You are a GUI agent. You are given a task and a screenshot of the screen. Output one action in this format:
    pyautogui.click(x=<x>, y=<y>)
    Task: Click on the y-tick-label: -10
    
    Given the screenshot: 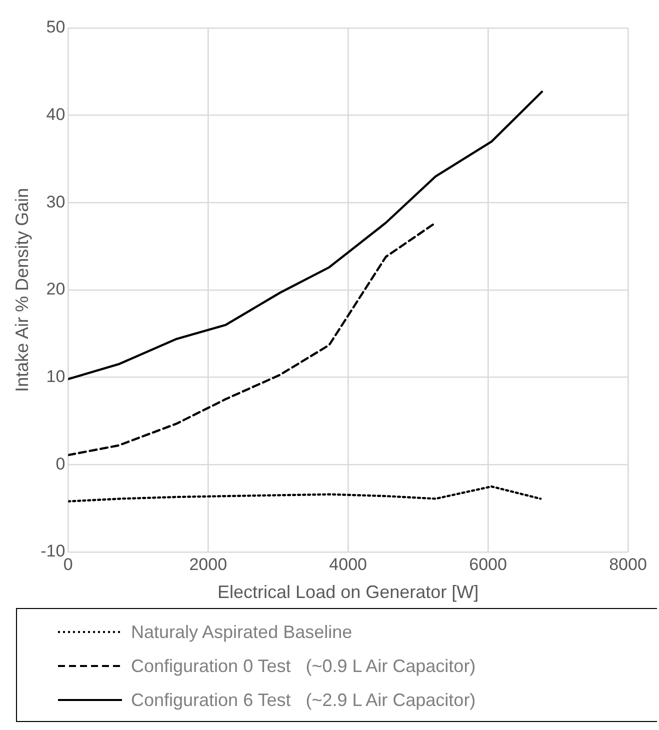 What is the action you would take?
    pyautogui.click(x=53, y=551)
    